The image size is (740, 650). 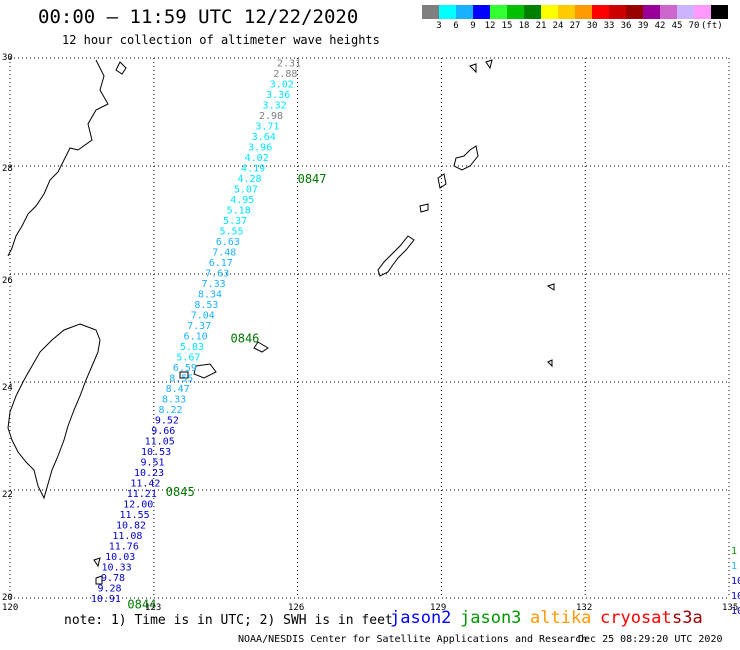 What do you see at coordinates (214, 284) in the screenshot?
I see `wave-height-label: 7.33` at bounding box center [214, 284].